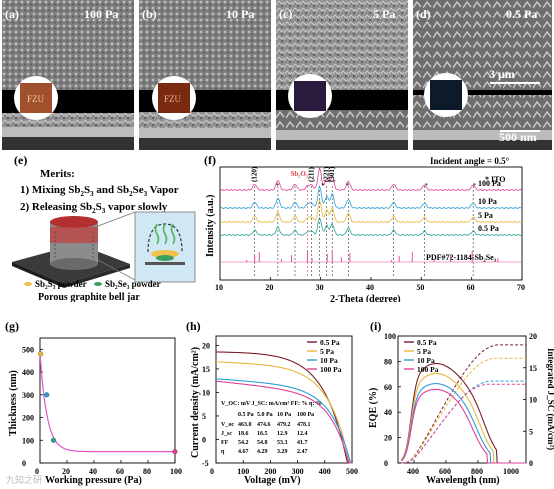  Describe the element at coordinates (165, 247) in the screenshot. I see `zoom-inset` at that location.